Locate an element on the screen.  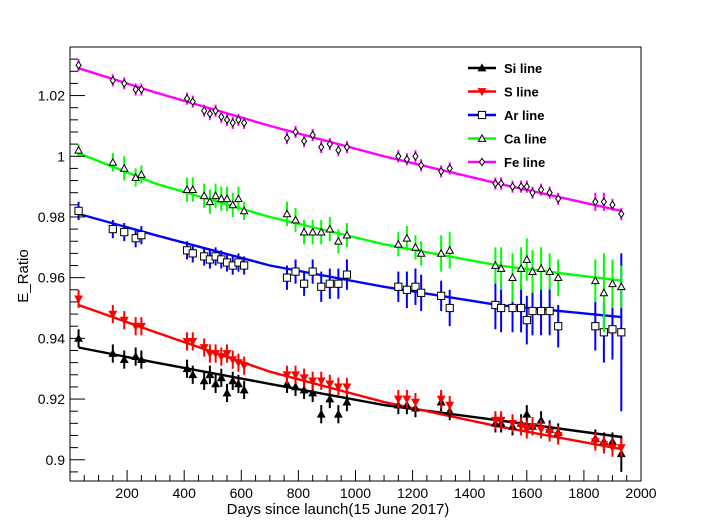
y-tick-label: 1 is located at coordinates (61, 156).